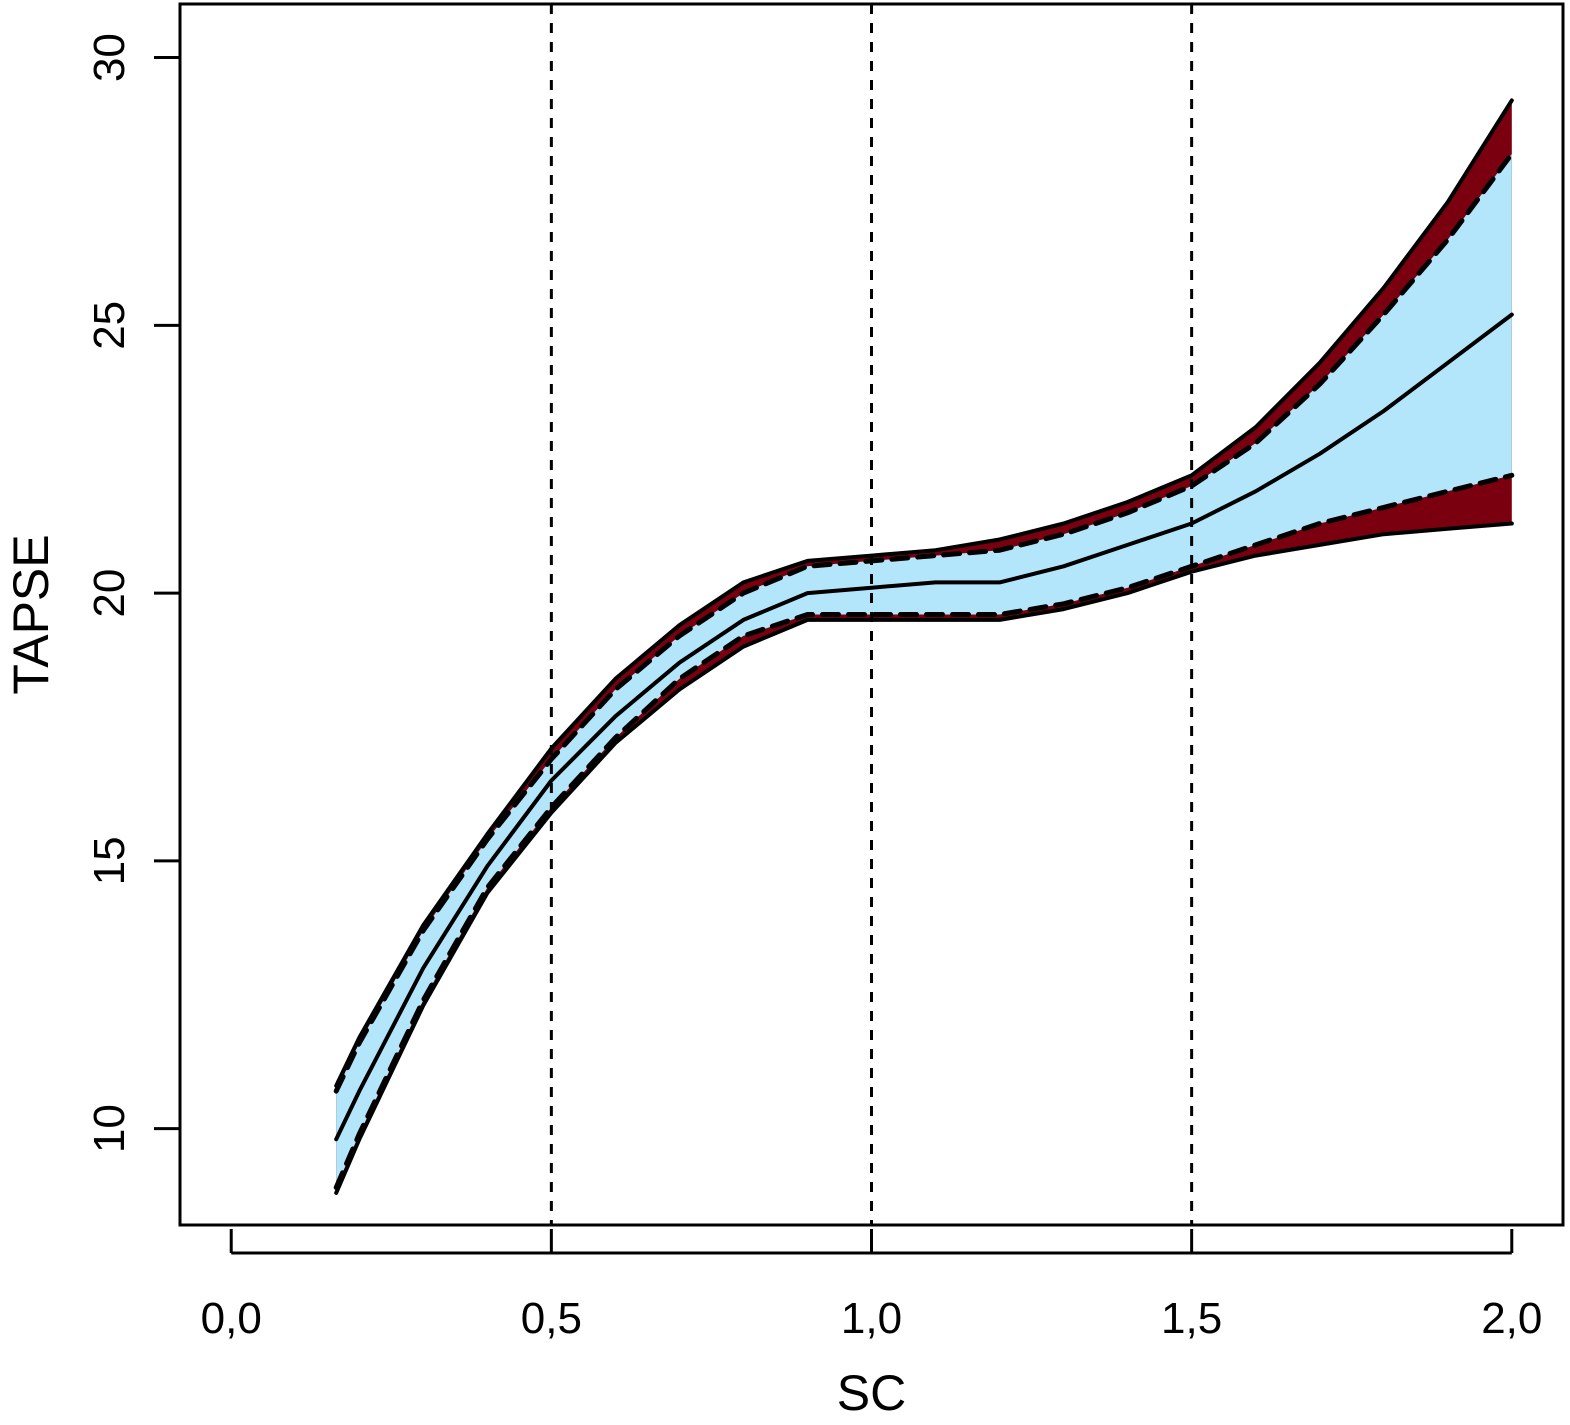 The image size is (1570, 1425). I want to click on y-axis: 10 15 20 25 30, so click(133, 593).